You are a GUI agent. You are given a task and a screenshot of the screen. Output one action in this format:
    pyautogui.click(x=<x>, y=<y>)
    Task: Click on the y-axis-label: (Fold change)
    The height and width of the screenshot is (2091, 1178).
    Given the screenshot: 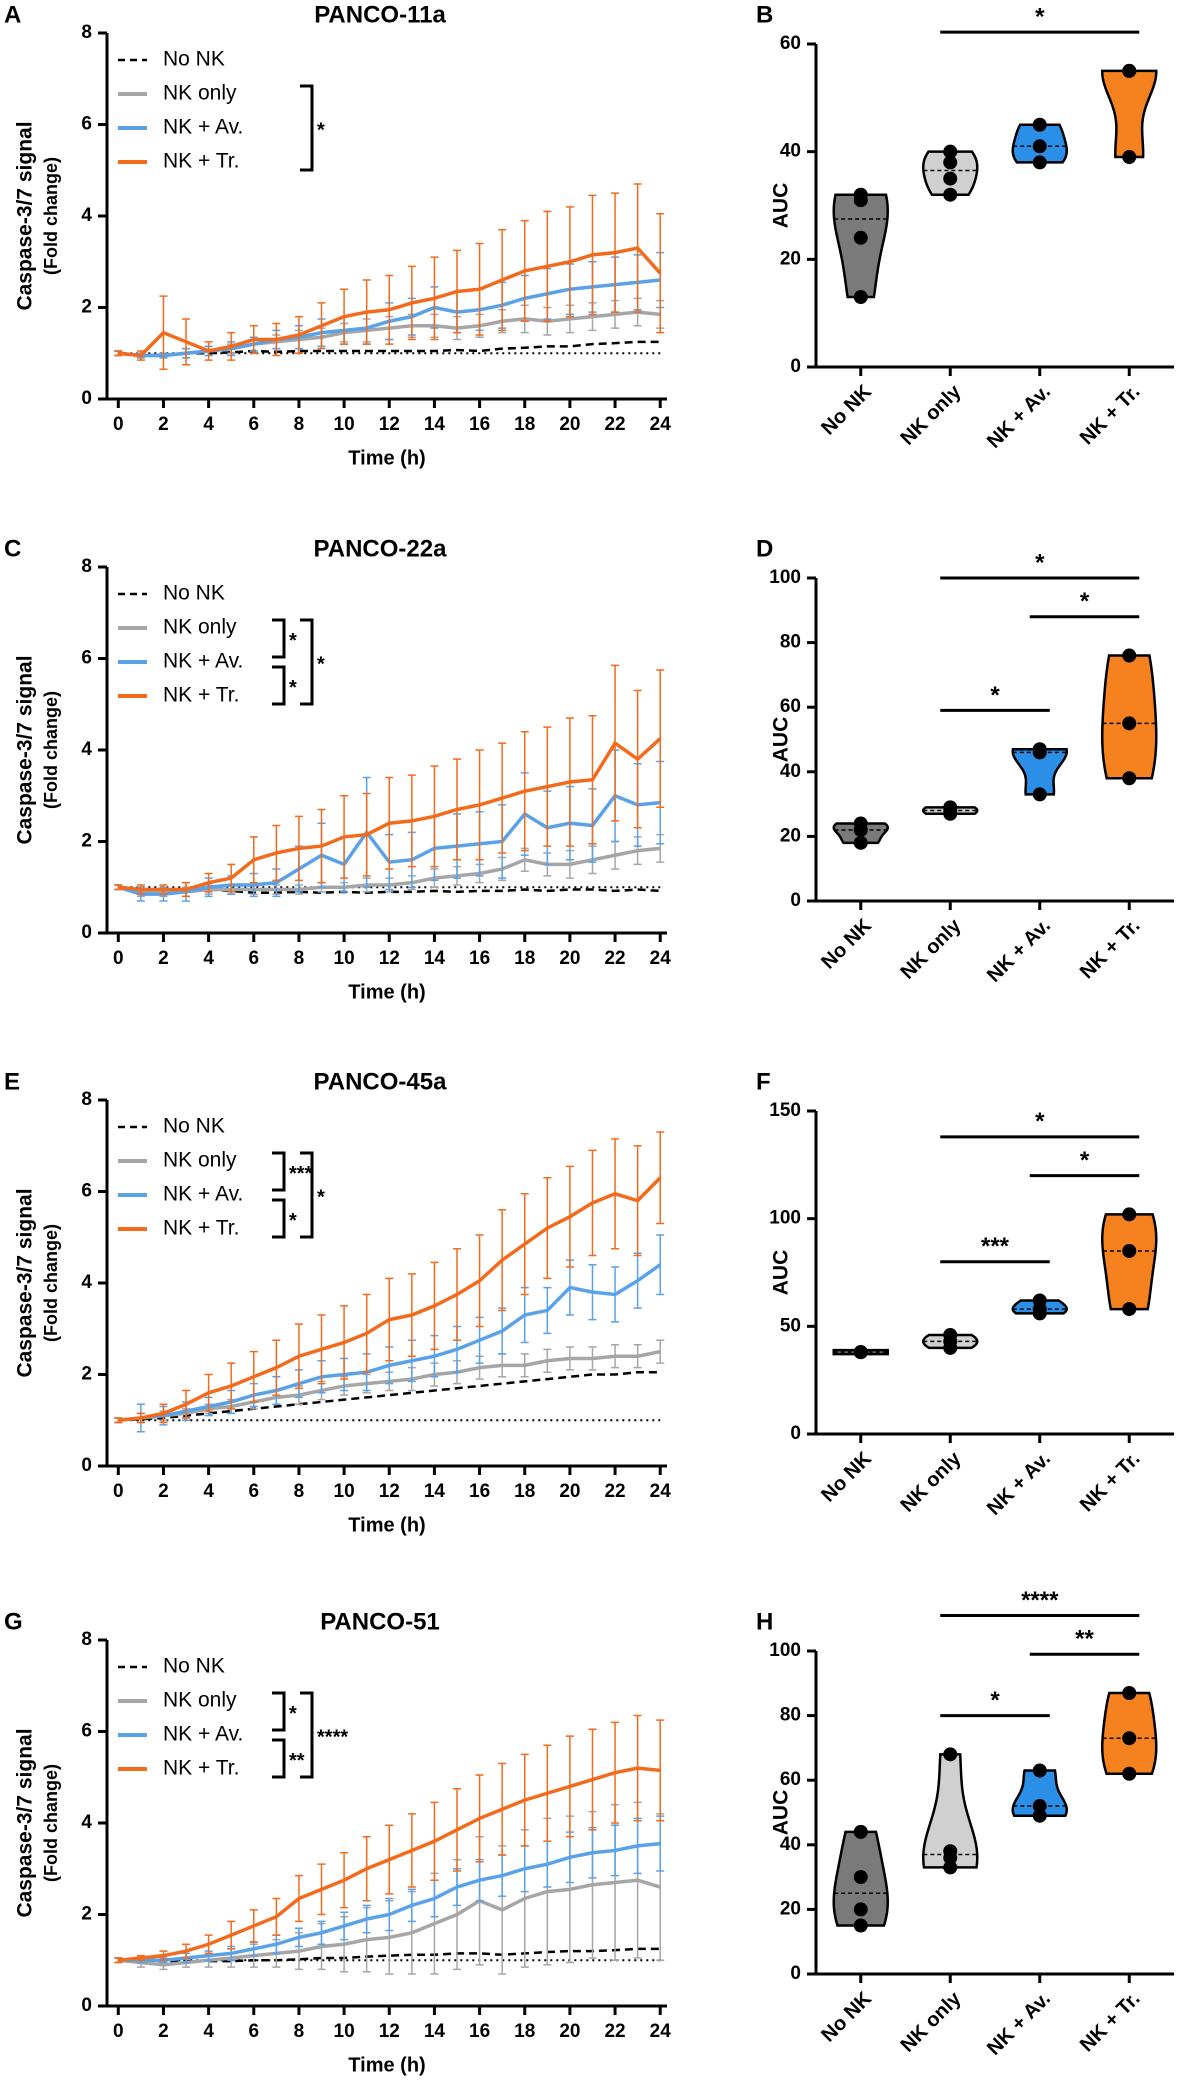 What is the action you would take?
    pyautogui.click(x=51, y=750)
    